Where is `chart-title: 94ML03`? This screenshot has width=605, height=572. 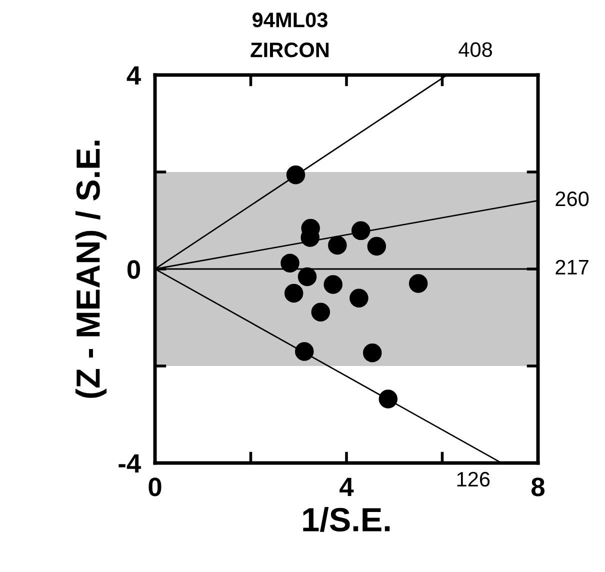 chart-title: 94ML03 is located at coordinates (290, 20).